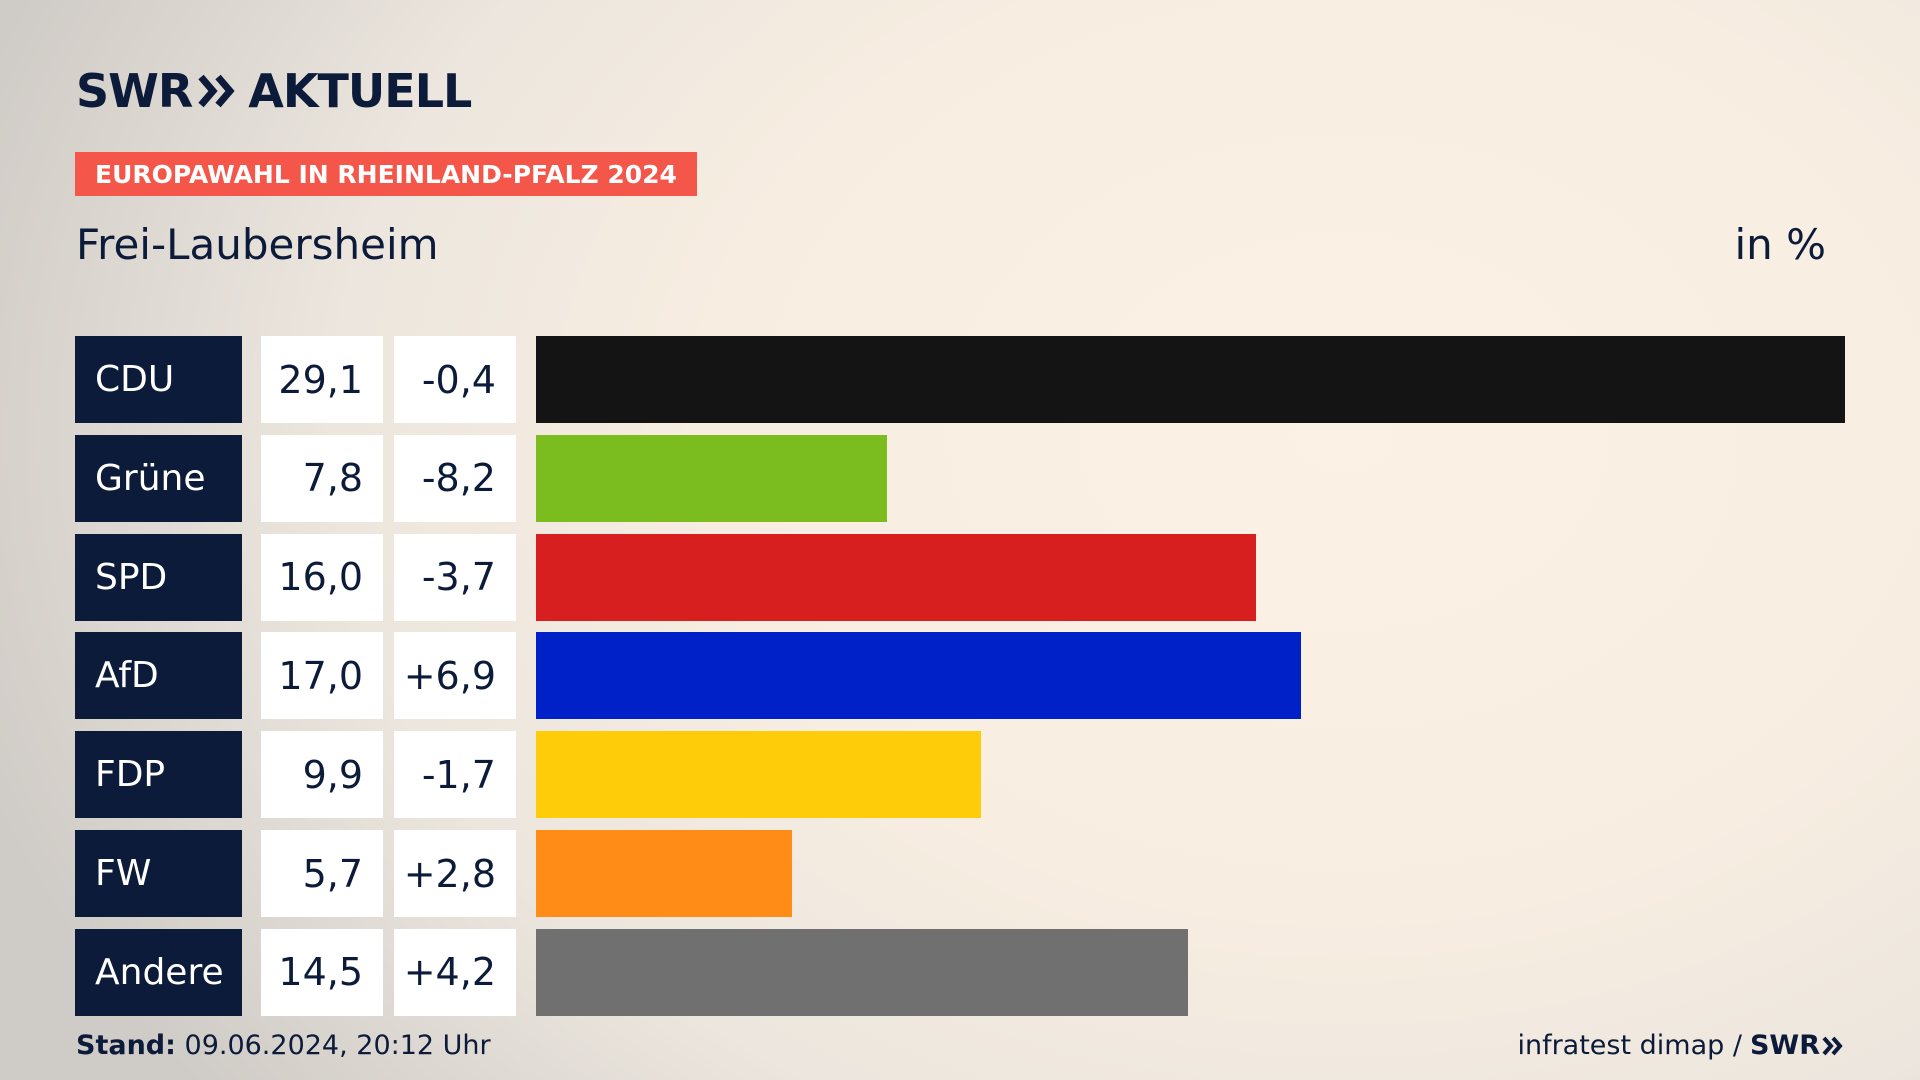 This screenshot has height=1080, width=1920. What do you see at coordinates (455, 873) in the screenshot?
I see `change-label: +2,8` at bounding box center [455, 873].